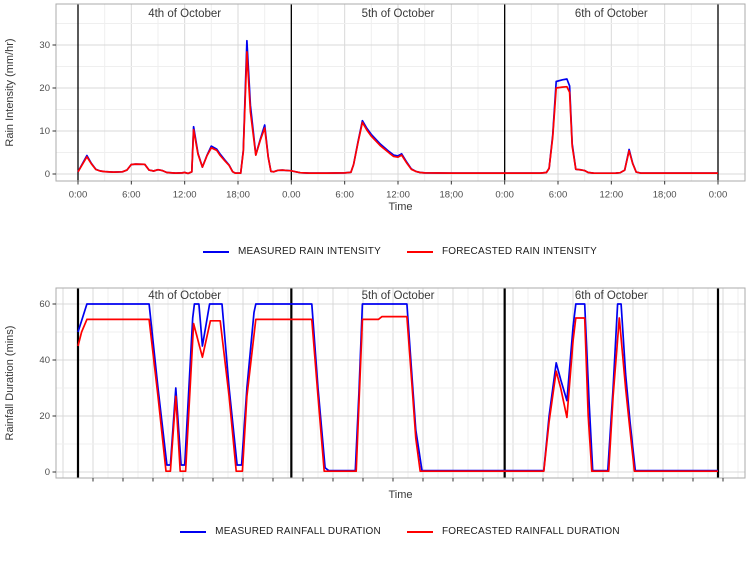 This screenshot has width=754, height=562. Describe the element at coordinates (530, 531) in the screenshot. I see `legend-label: FORECASTED RAINFALL DURATION` at that location.